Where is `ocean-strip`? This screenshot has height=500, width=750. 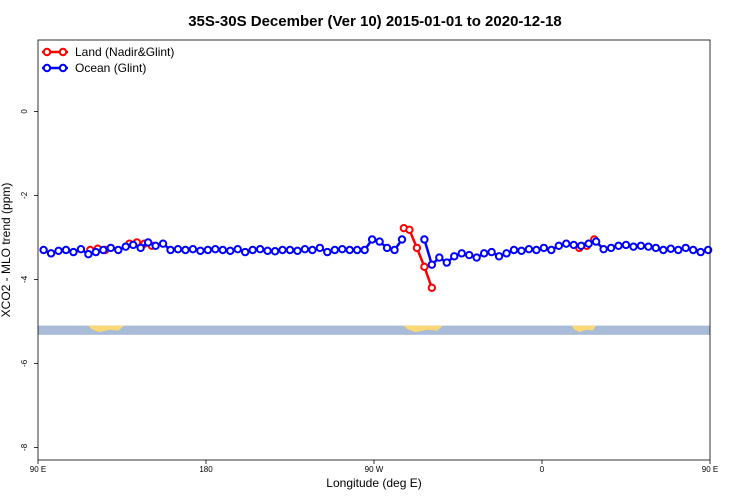
ocean-strip is located at coordinates (374, 330).